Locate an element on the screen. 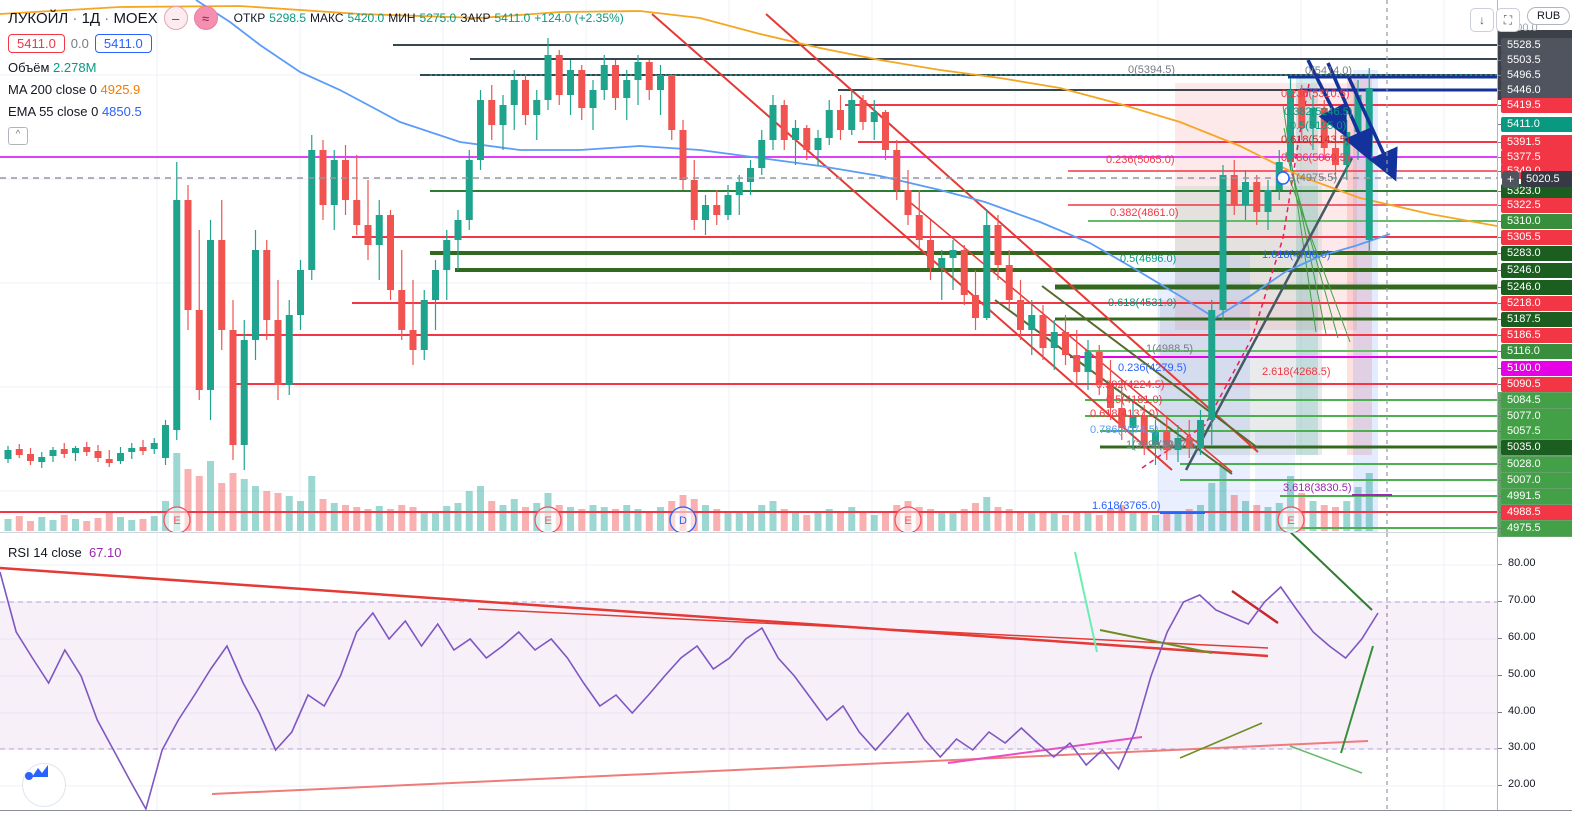 The width and height of the screenshot is (1572, 814). sell-button: 5411.0 is located at coordinates (36, 43).